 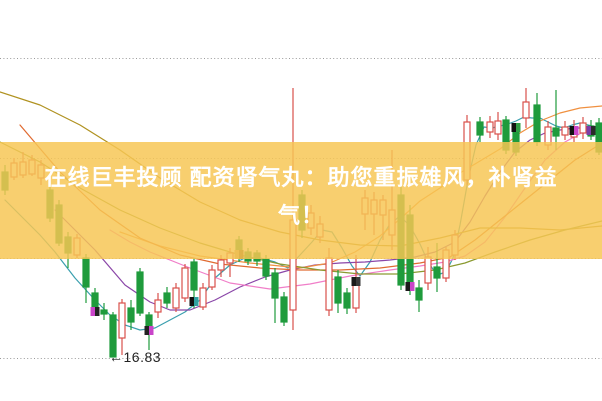 I want to click on promo-banner-line-2: 气！, so click(x=300, y=215).